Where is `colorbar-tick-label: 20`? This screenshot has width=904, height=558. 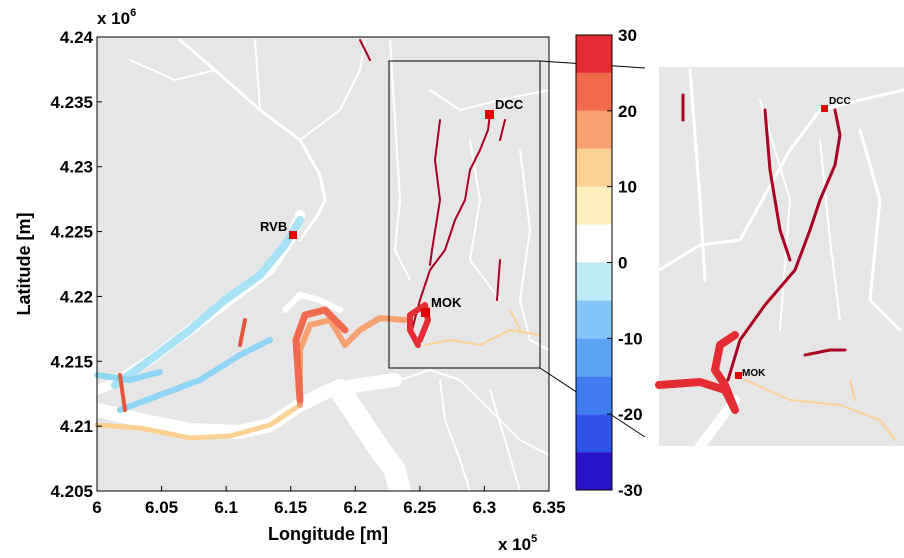 colorbar-tick-label: 20 is located at coordinates (627, 111).